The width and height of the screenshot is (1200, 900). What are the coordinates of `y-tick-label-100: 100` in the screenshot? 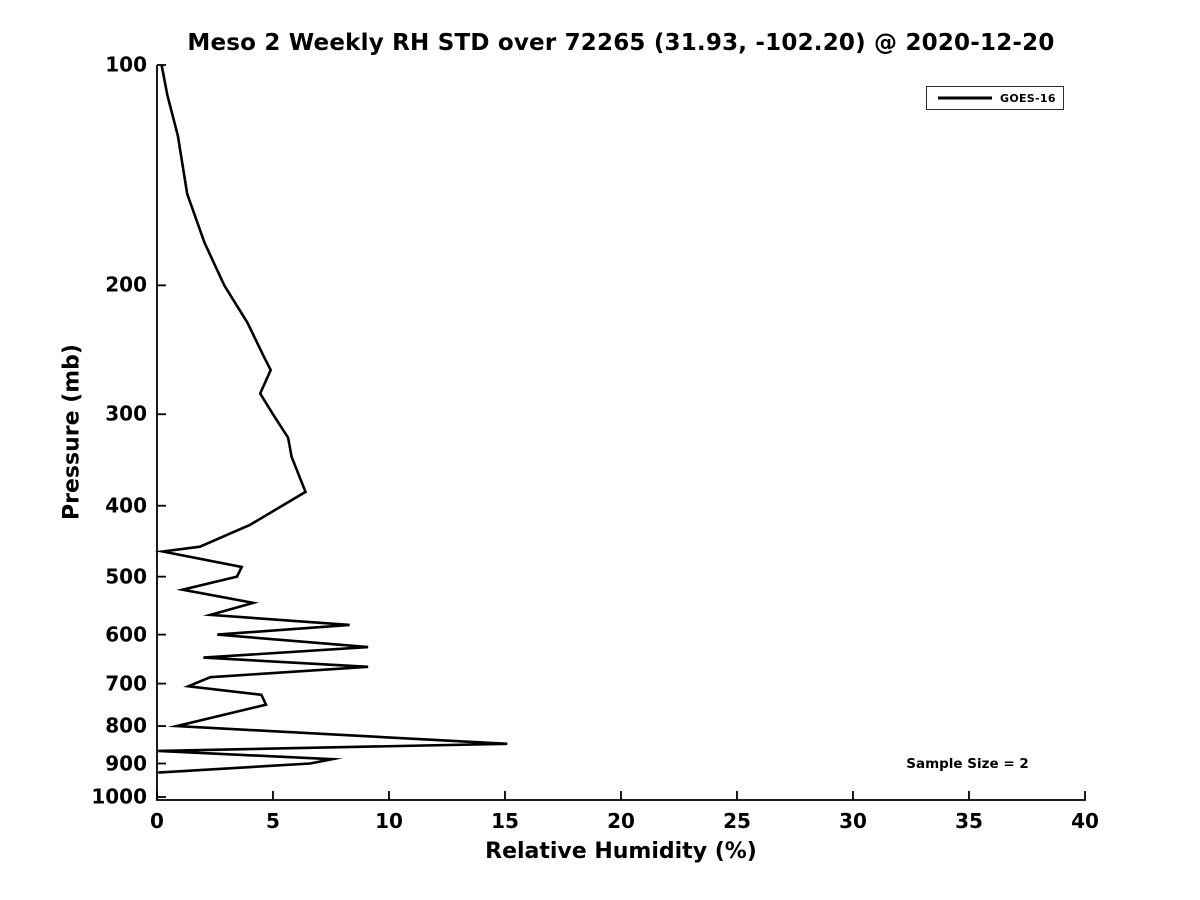 It's located at (126, 64).